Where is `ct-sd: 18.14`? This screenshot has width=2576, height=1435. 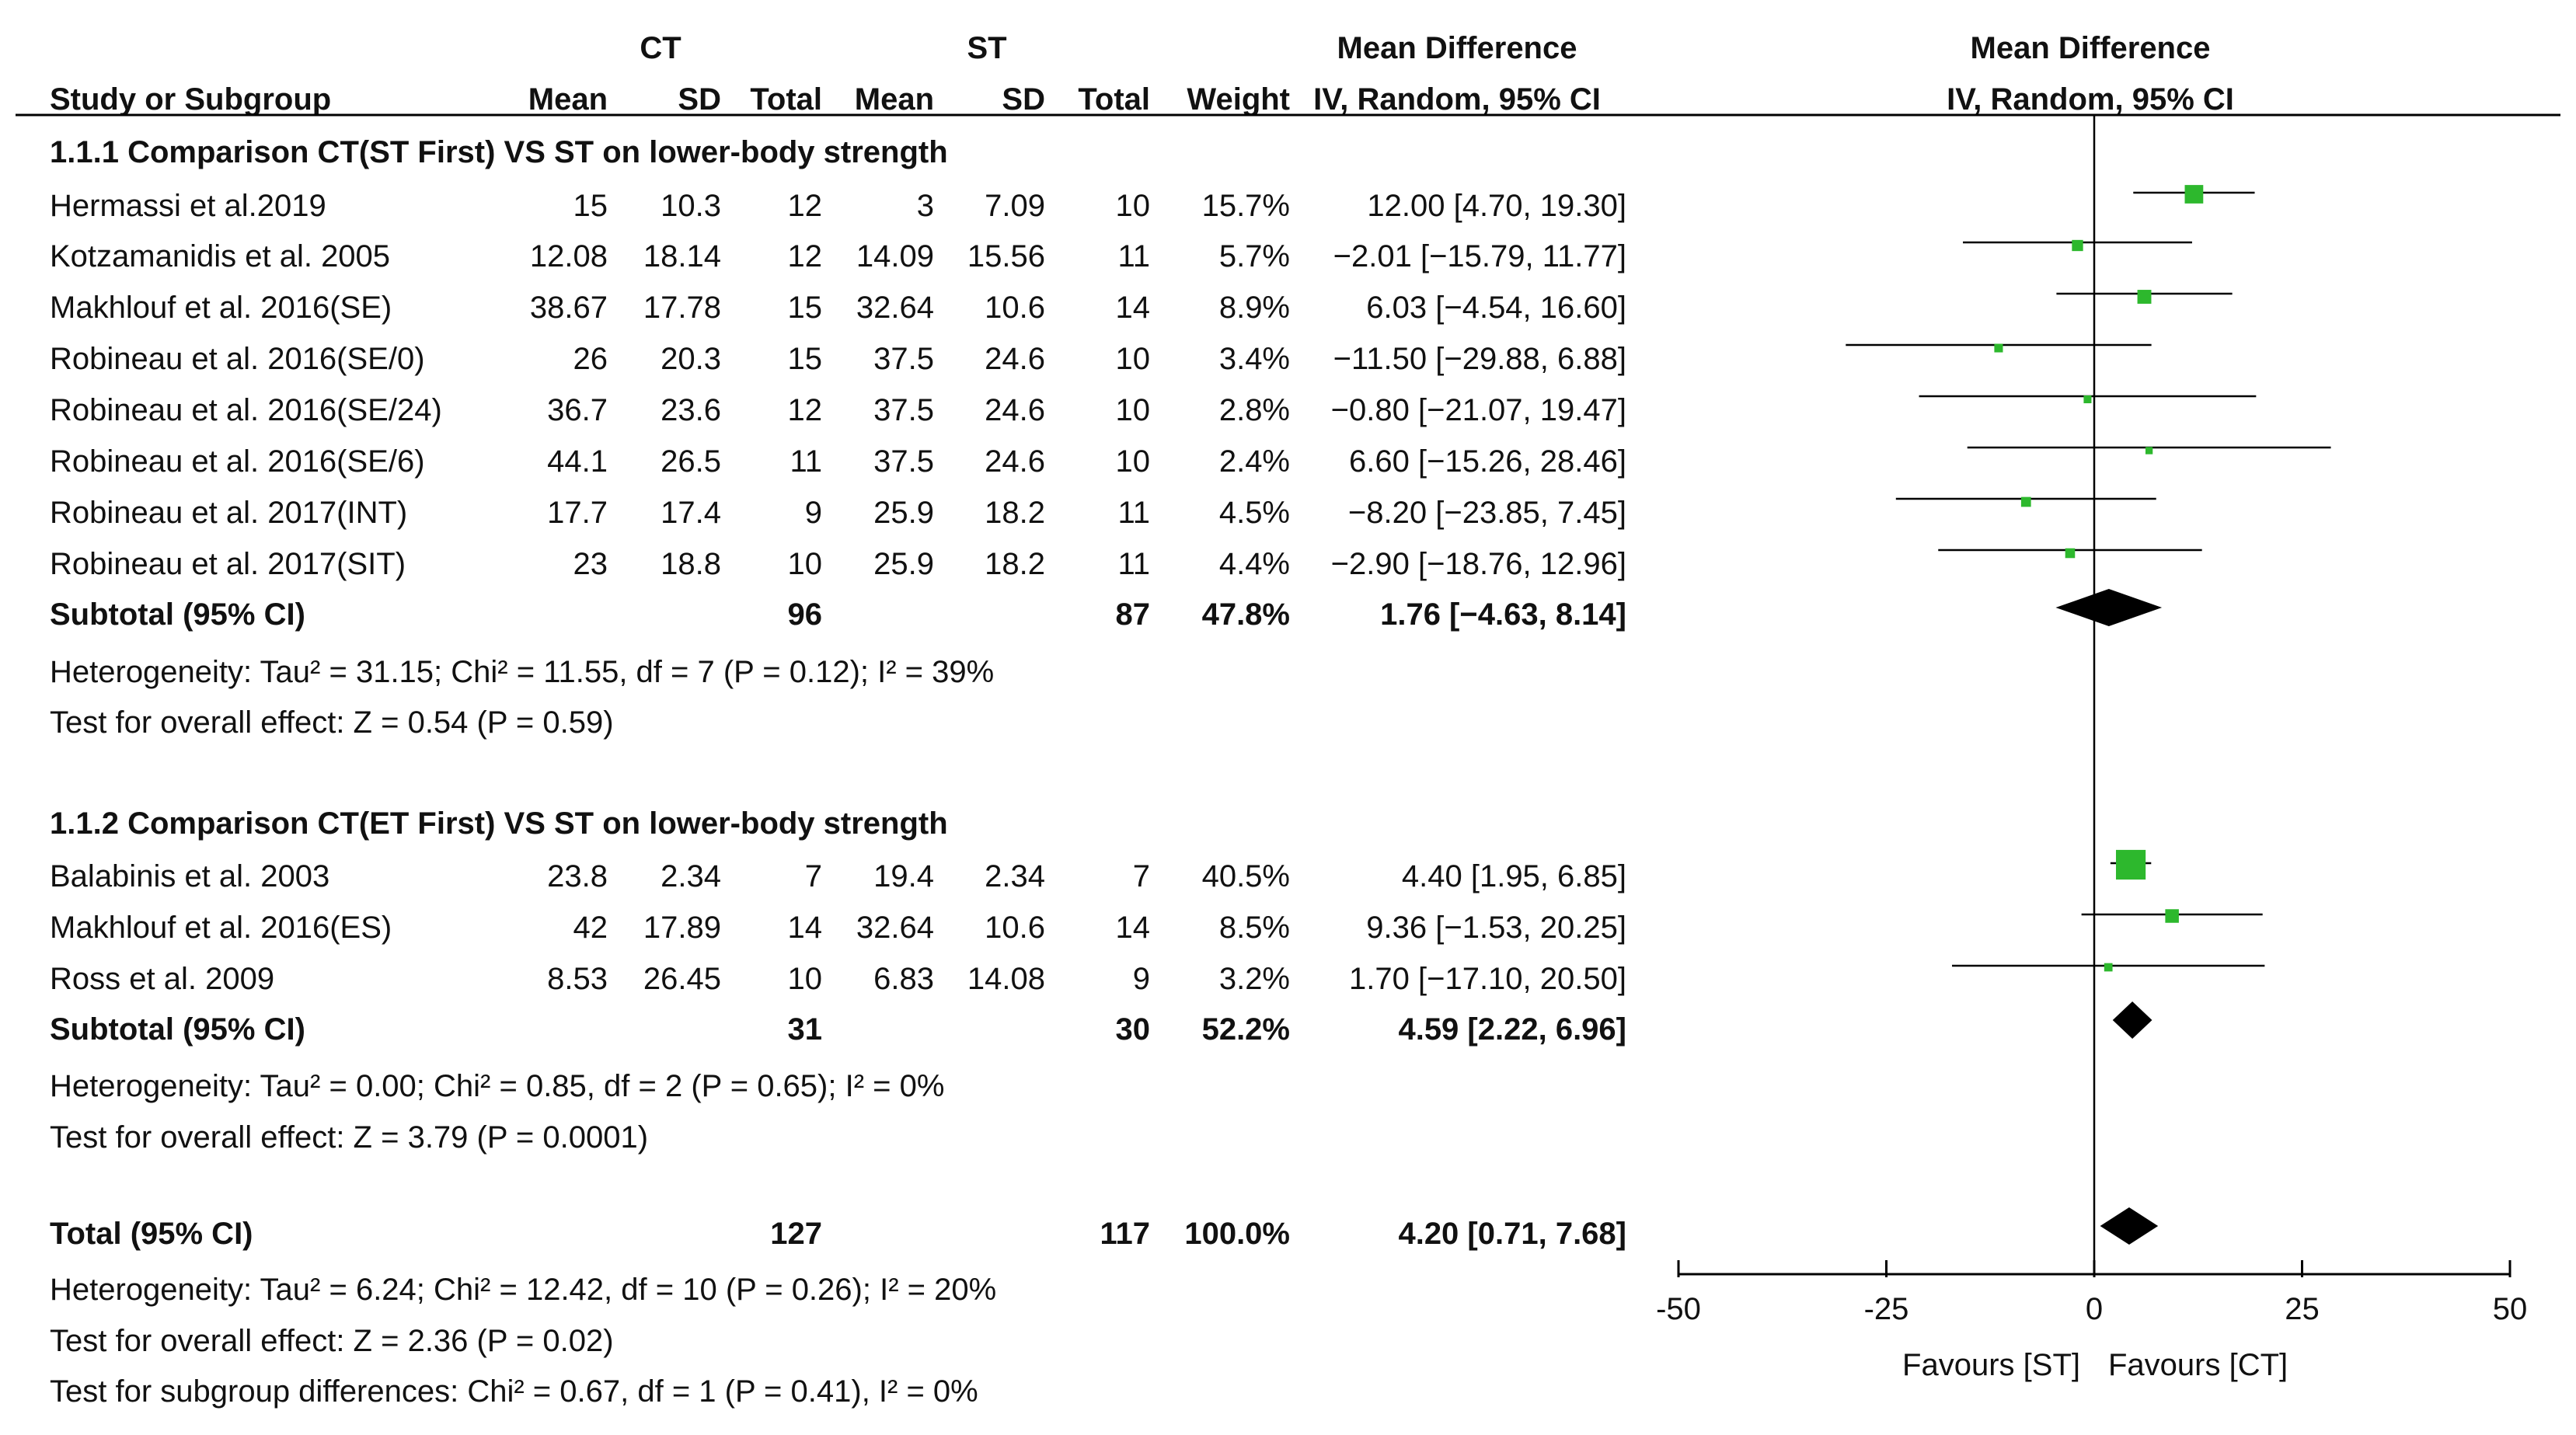 ct-sd: 18.14 is located at coordinates (682, 256).